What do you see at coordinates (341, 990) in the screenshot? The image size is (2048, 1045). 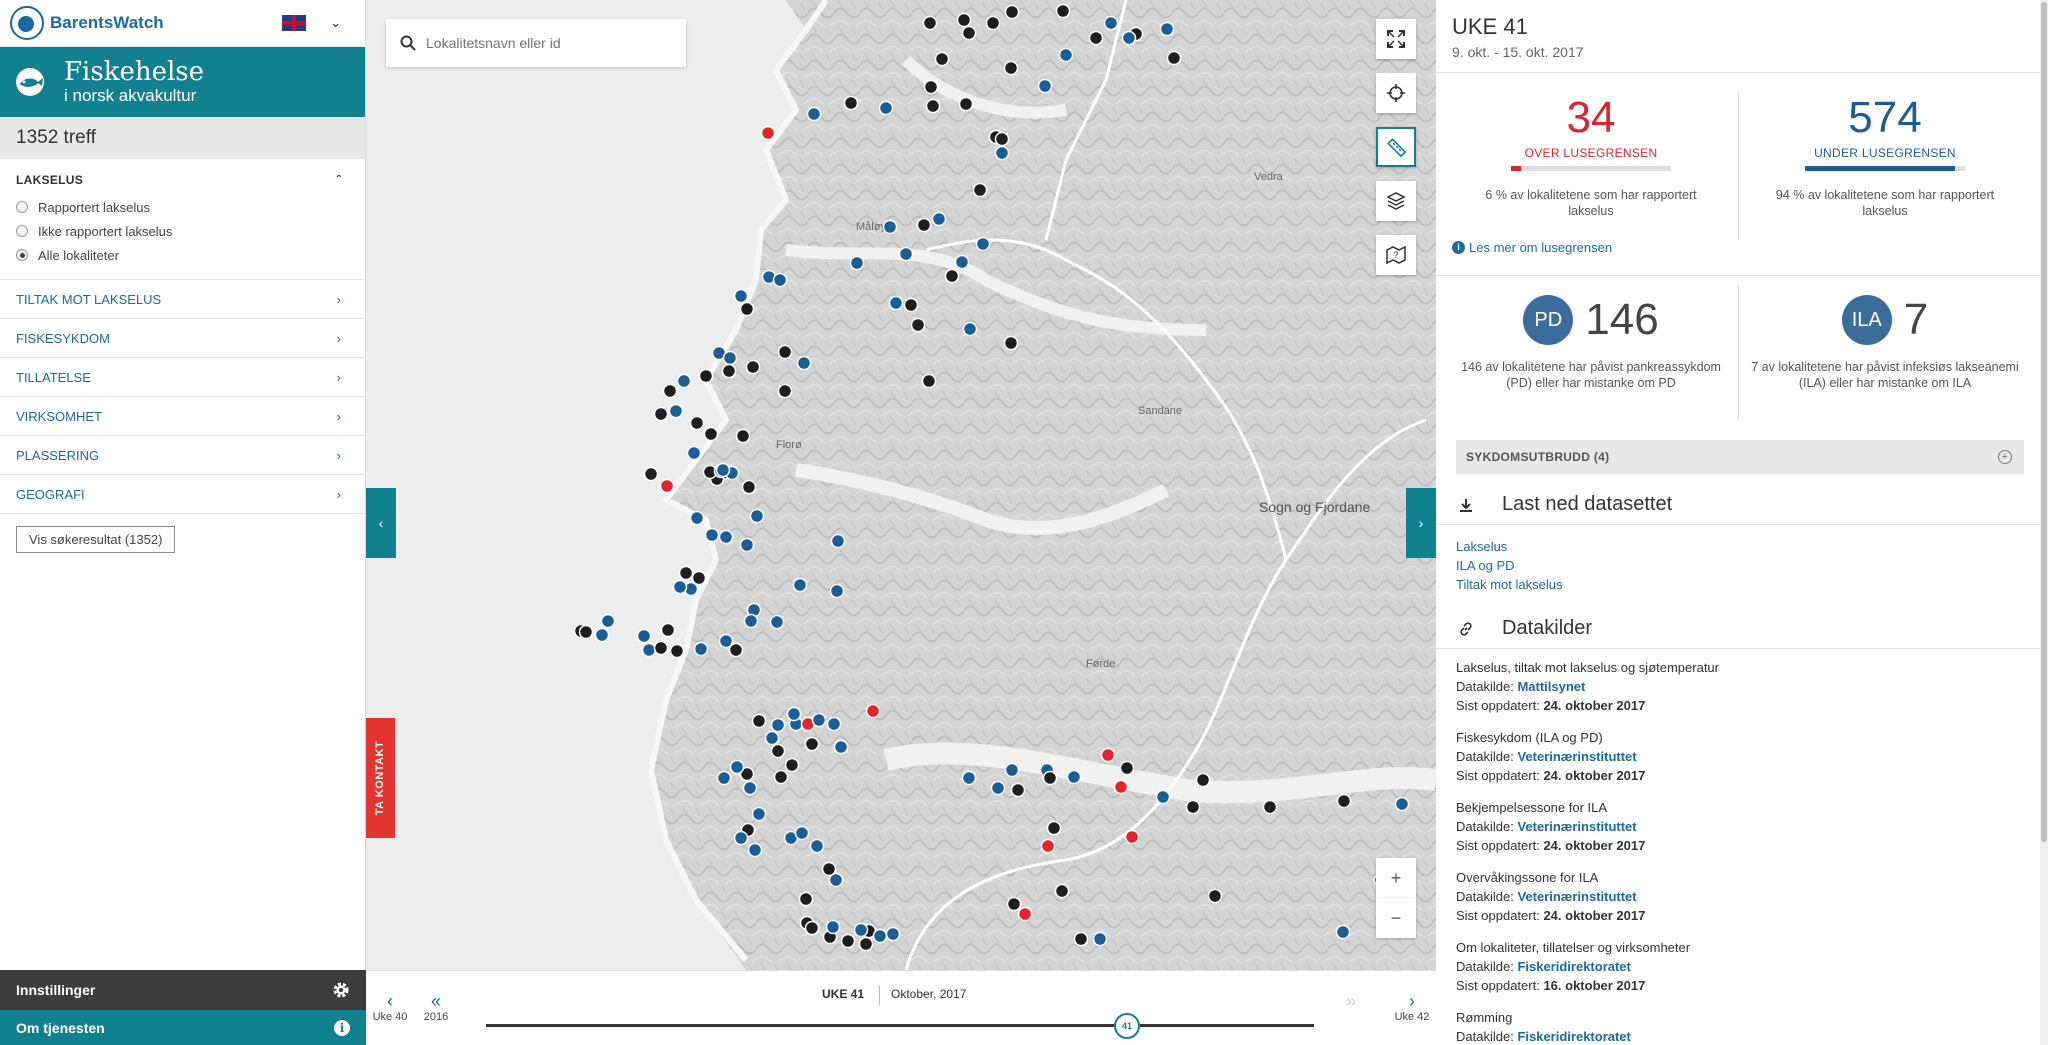 I see `gear-icon` at bounding box center [341, 990].